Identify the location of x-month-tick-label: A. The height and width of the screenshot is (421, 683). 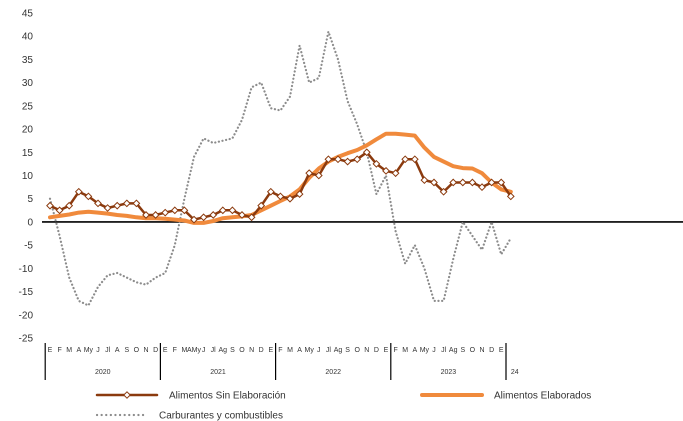
(414, 350).